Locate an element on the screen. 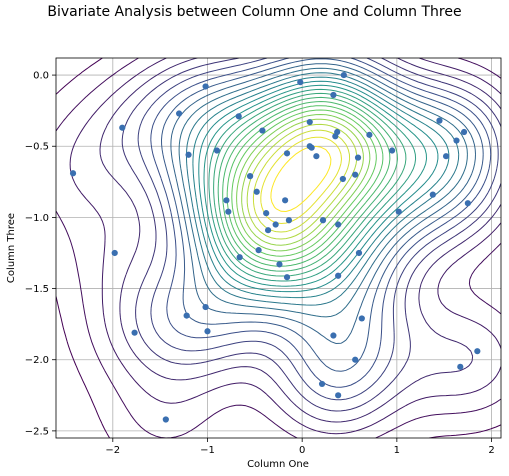  y-tick-label: −2.0 is located at coordinates (37, 360).